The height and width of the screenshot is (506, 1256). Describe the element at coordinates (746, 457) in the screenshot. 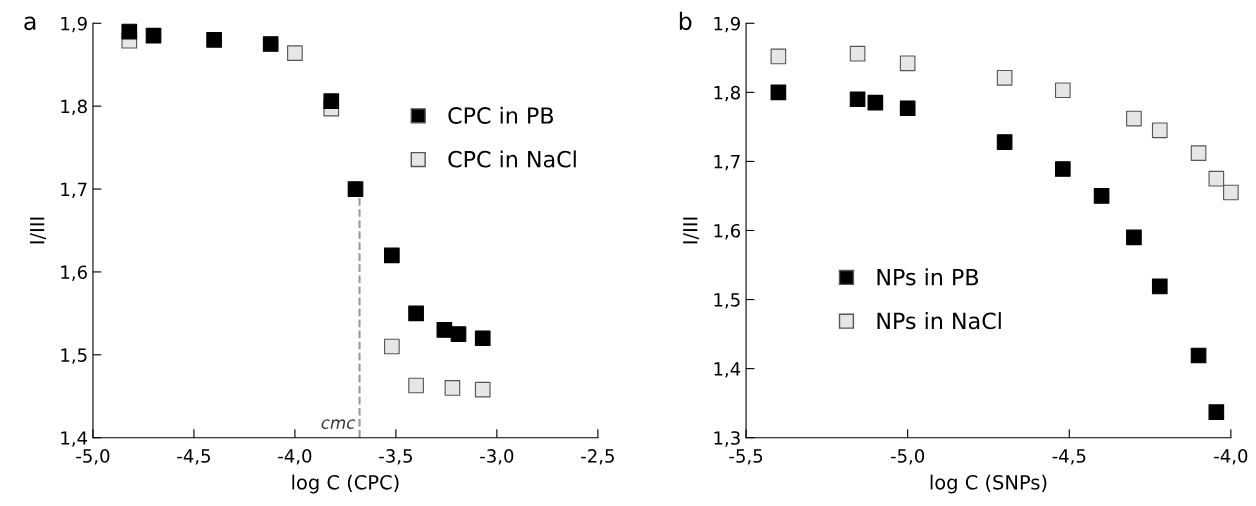

I see `x-tick-label: -5,5` at that location.